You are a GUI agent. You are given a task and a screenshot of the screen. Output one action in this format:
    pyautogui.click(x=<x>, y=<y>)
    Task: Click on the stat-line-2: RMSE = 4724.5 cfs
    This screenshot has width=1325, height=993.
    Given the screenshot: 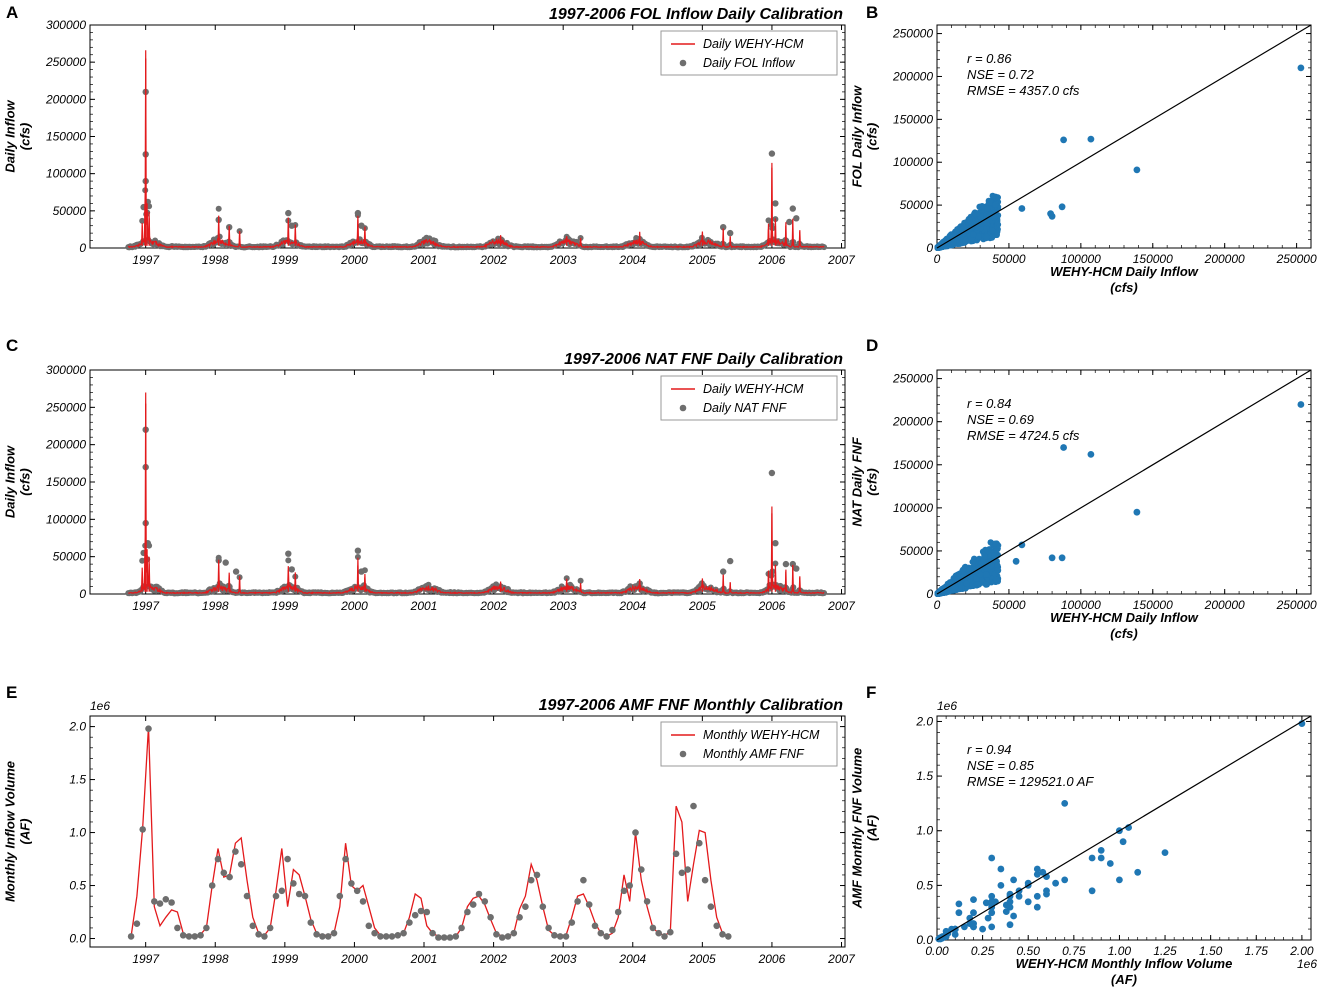 What is the action you would take?
    pyautogui.click(x=1023, y=435)
    